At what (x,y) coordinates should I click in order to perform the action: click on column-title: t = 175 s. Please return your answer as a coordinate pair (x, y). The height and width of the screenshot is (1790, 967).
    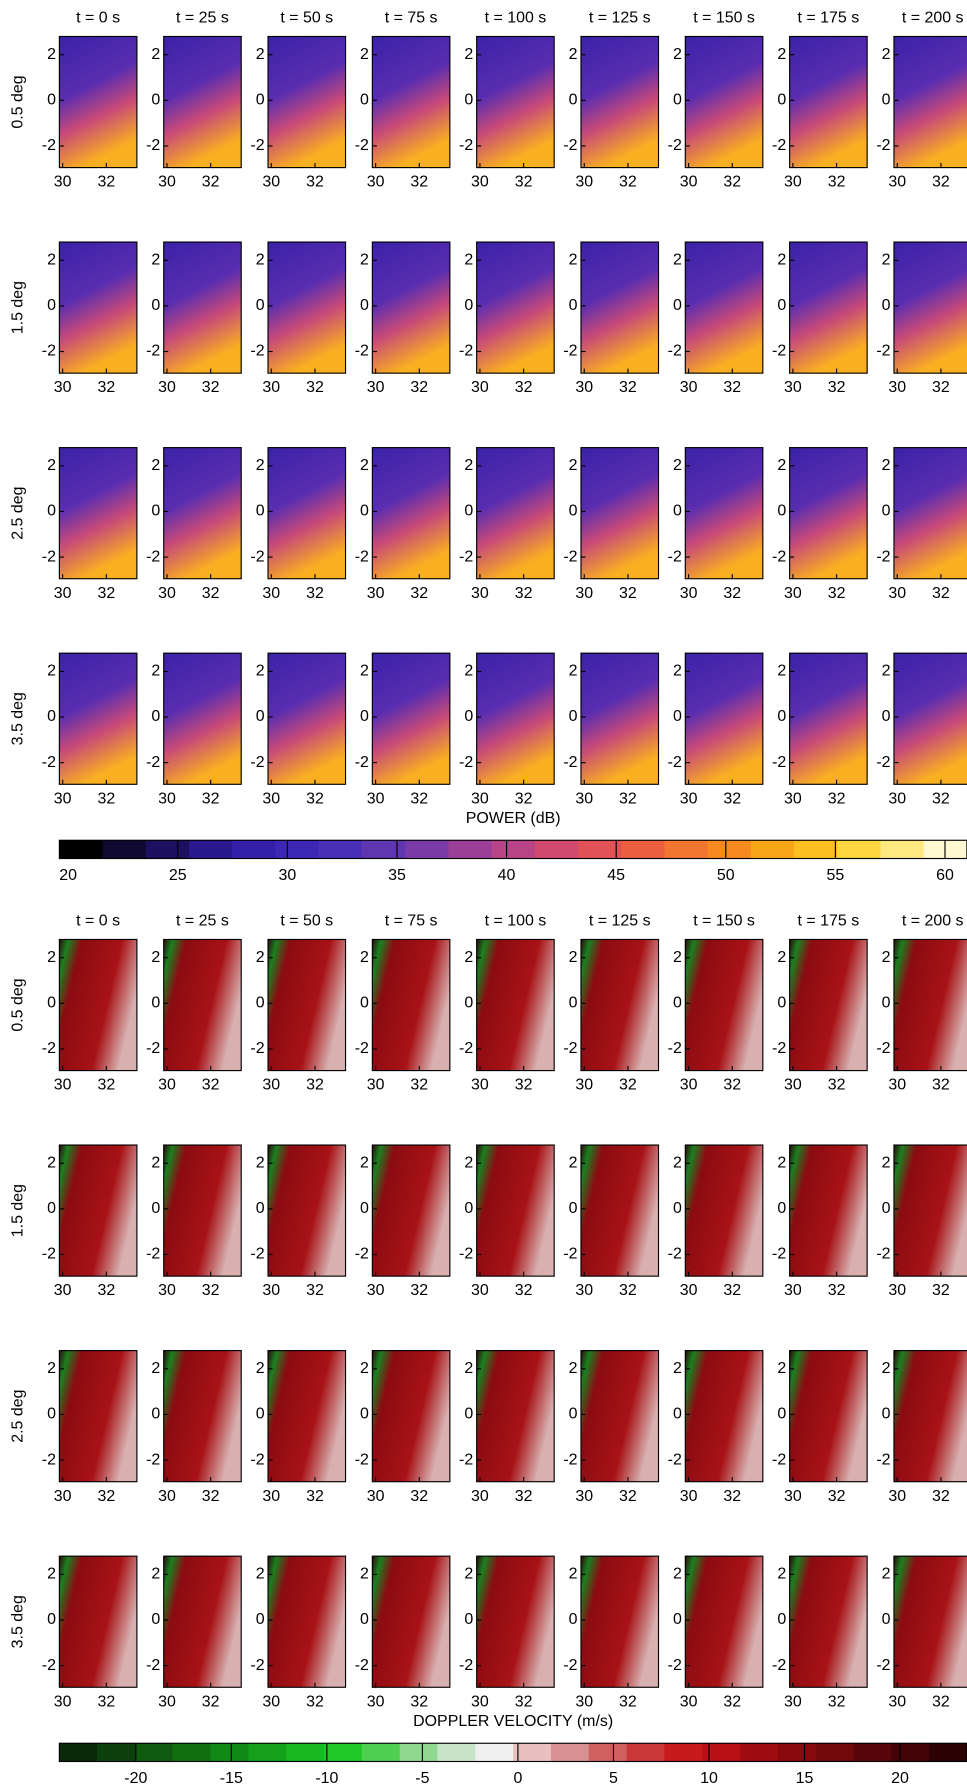
    Looking at the image, I should click on (829, 920).